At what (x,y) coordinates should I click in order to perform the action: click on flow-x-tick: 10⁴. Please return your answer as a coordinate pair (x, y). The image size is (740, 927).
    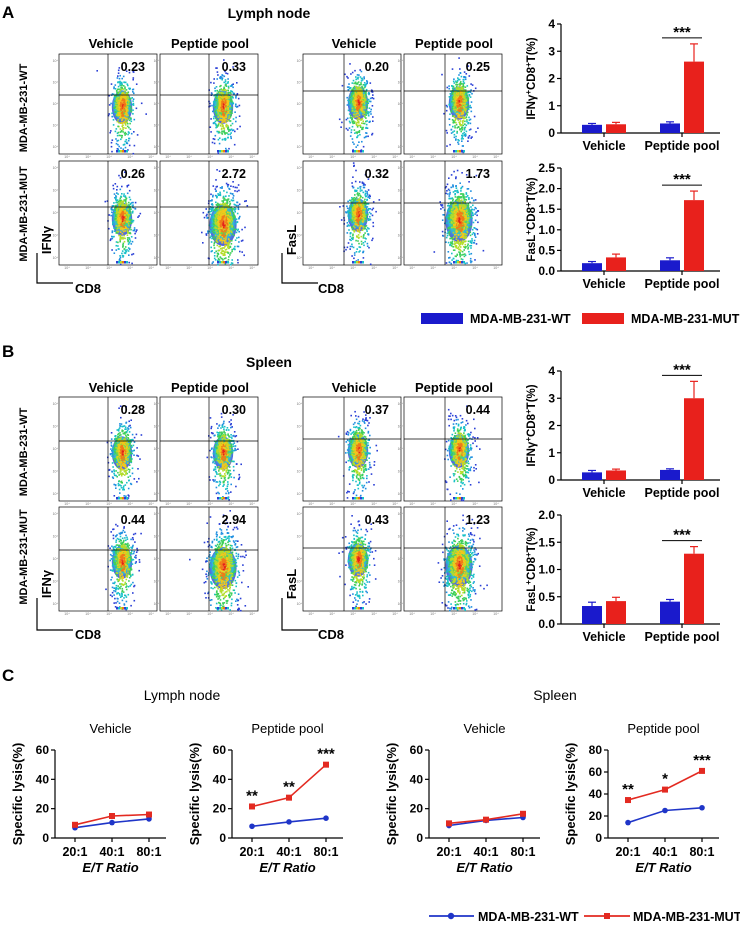
    Looking at the image, I should click on (130, 504).